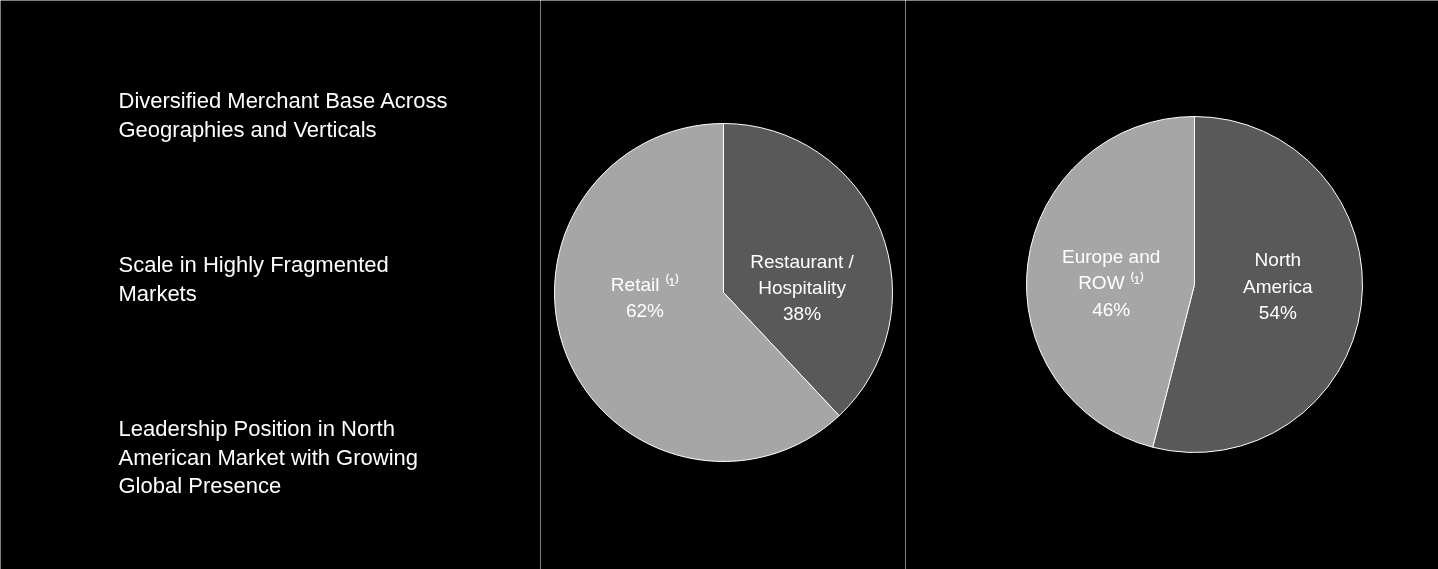 The image size is (1438, 569). Describe the element at coordinates (645, 283) in the screenshot. I see `slice-label: Retail ⁽¹⁾` at that location.